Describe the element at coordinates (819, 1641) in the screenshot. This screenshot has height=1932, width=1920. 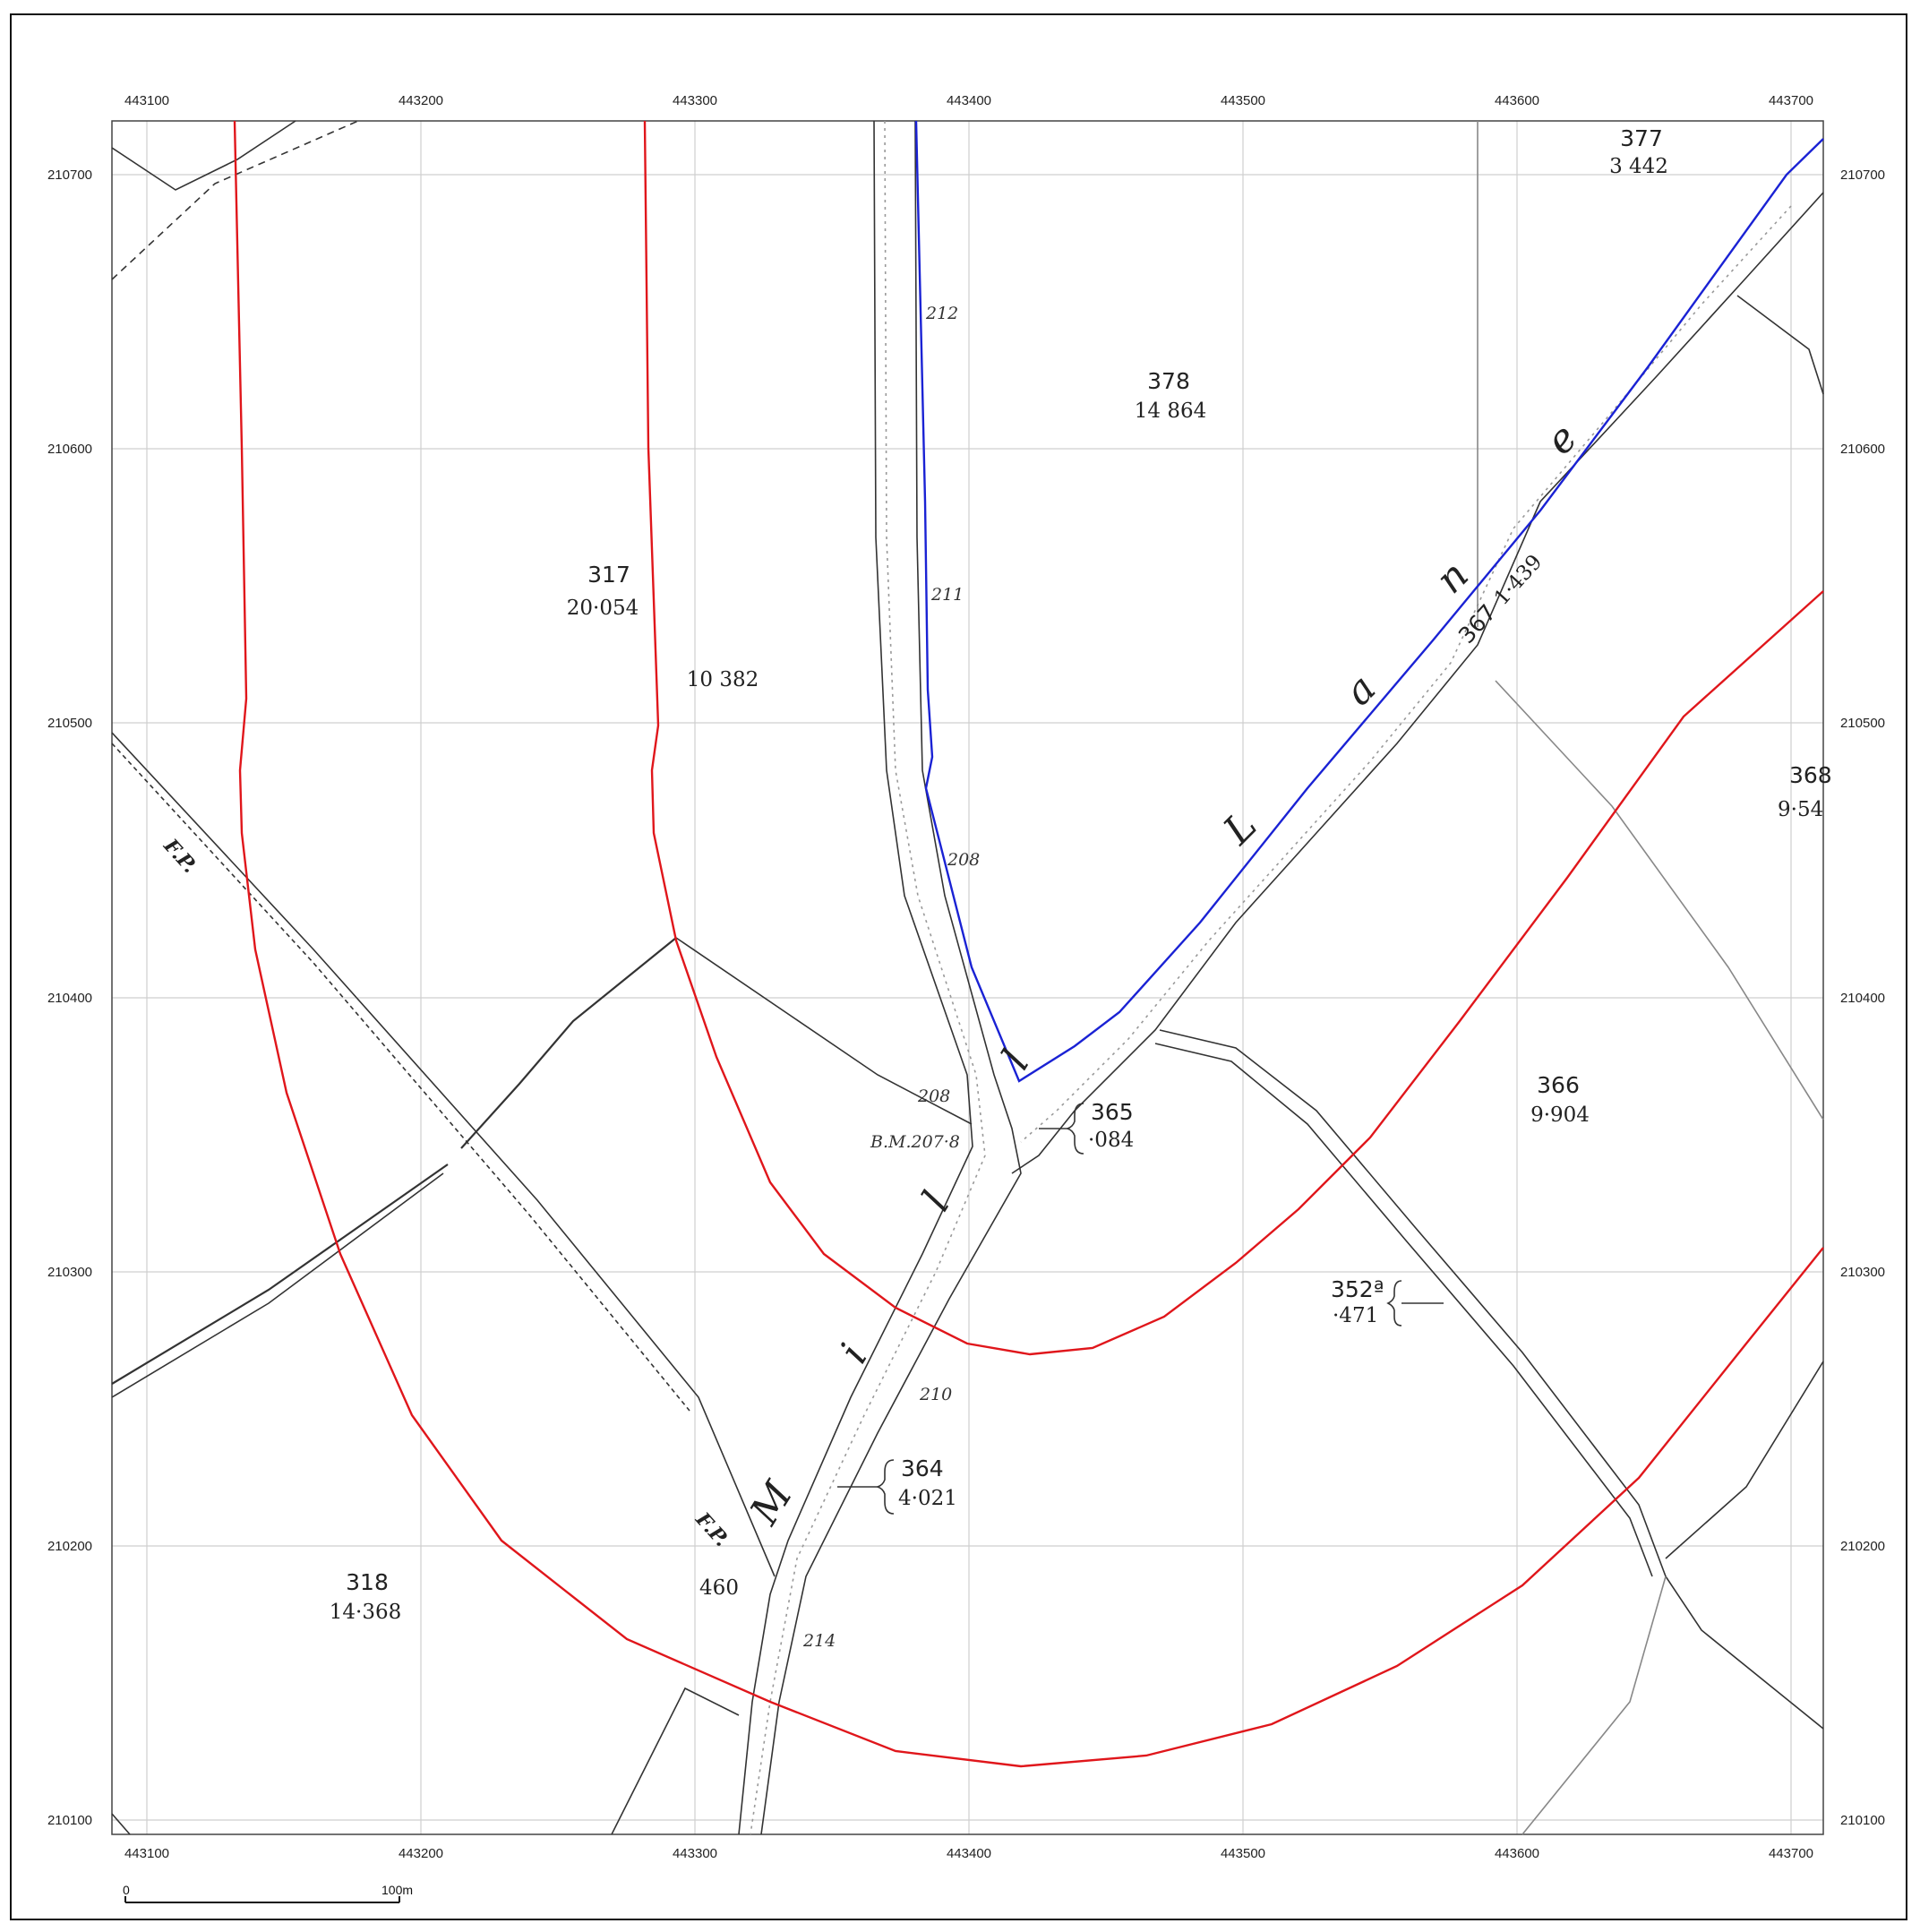
I see `spot-height: 214` at that location.